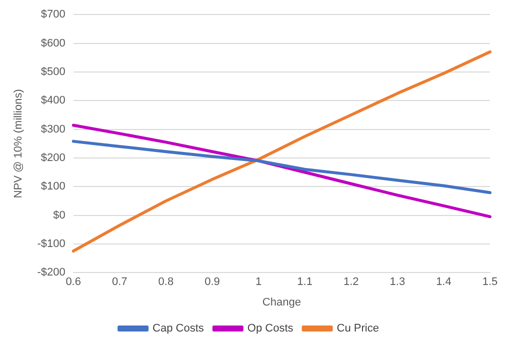 Image resolution: width=510 pixels, height=348 pixels. What do you see at coordinates (53, 43) in the screenshot?
I see `y-tick-label: $600` at bounding box center [53, 43].